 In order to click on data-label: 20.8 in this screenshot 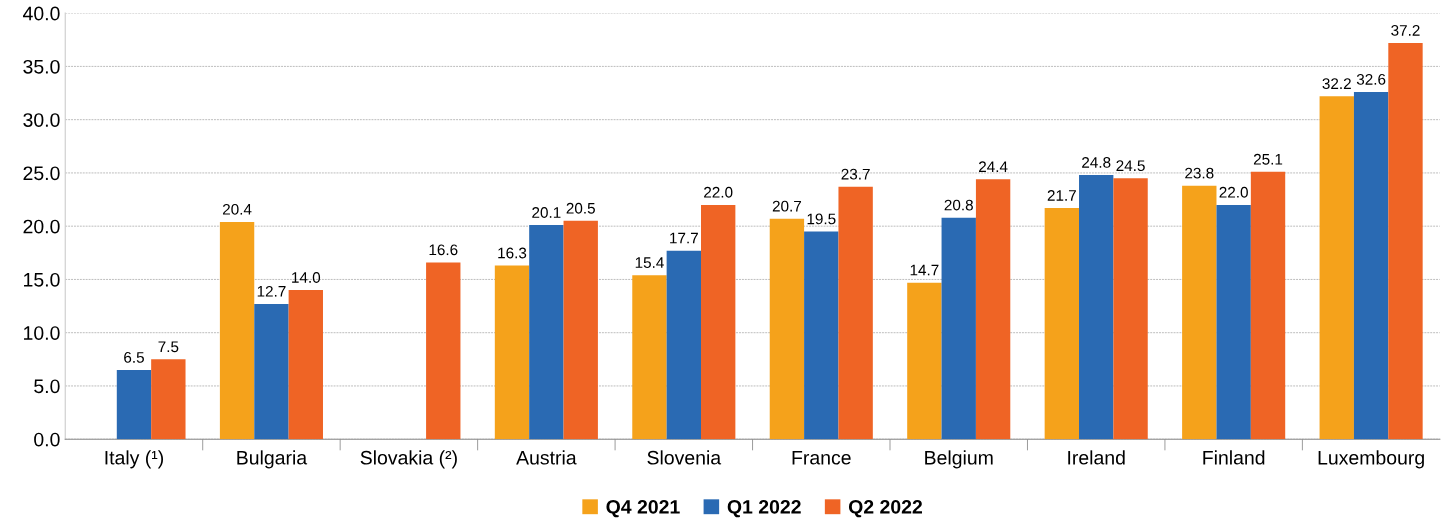, I will do `click(958, 205)`.